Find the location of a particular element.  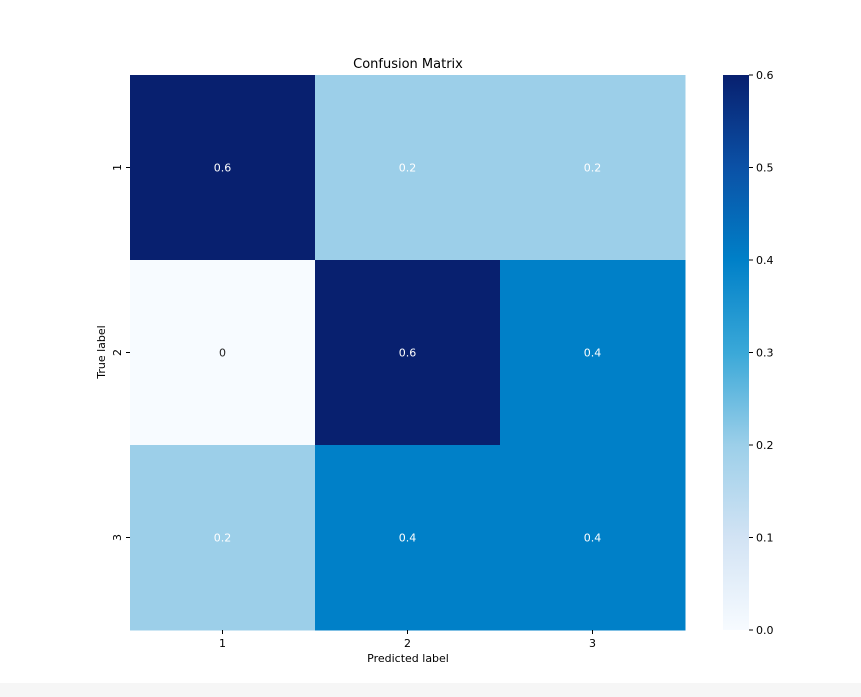

heatmap-cell-r2-c2 is located at coordinates (408, 353).